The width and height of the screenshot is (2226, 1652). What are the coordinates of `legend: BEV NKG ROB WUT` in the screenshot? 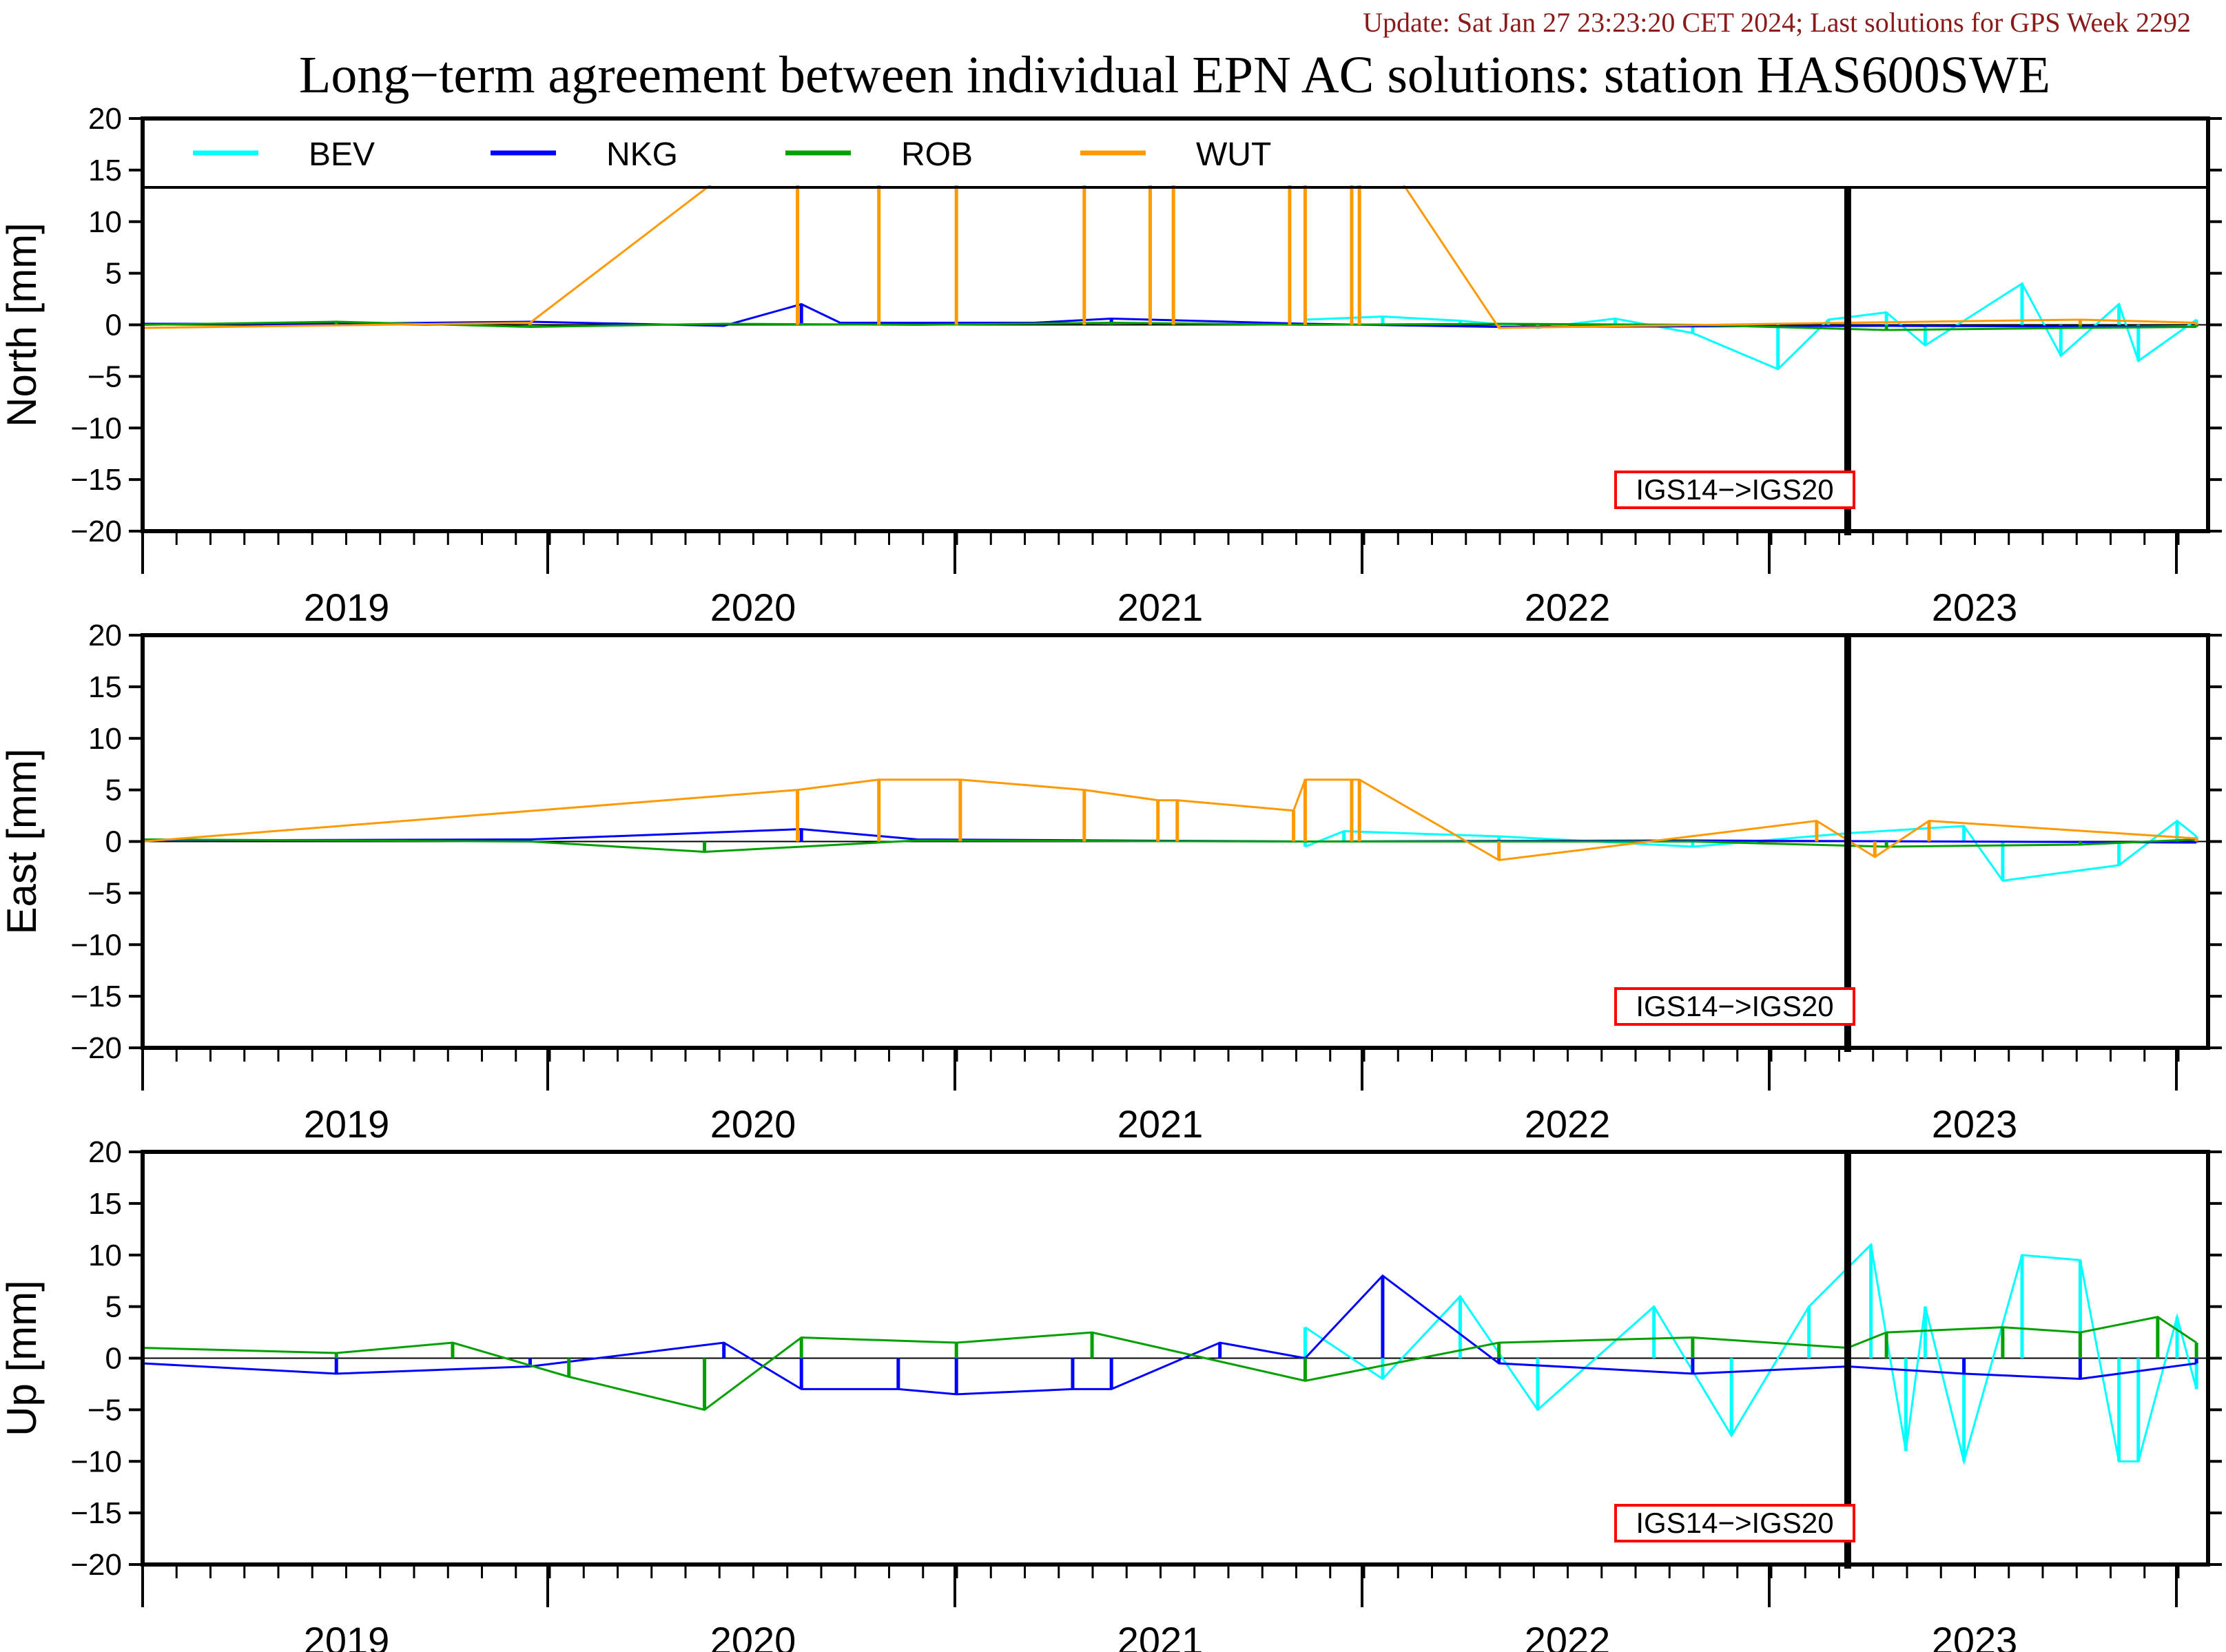 It's located at (1175, 155).